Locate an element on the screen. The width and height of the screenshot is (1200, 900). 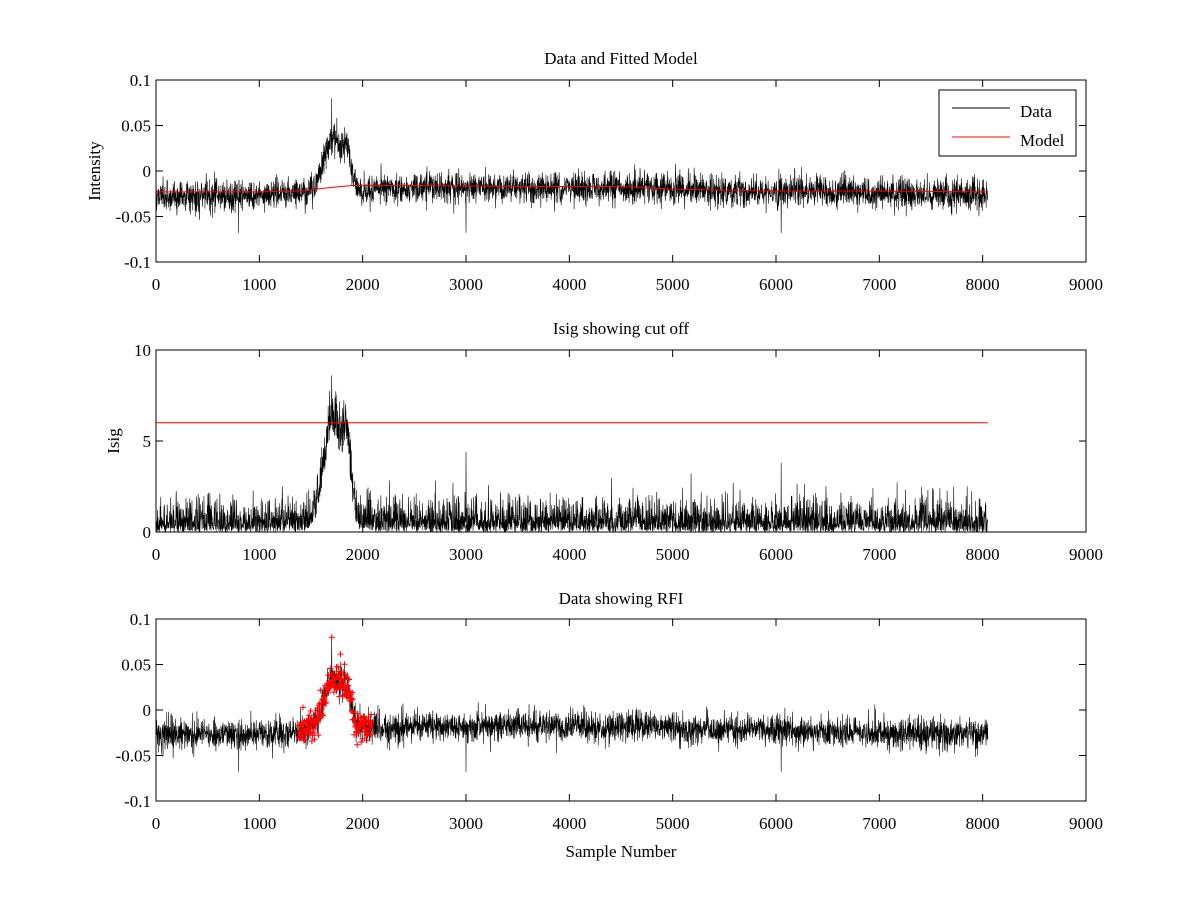
plot-title: Data and Fitted Model is located at coordinates (621, 58).